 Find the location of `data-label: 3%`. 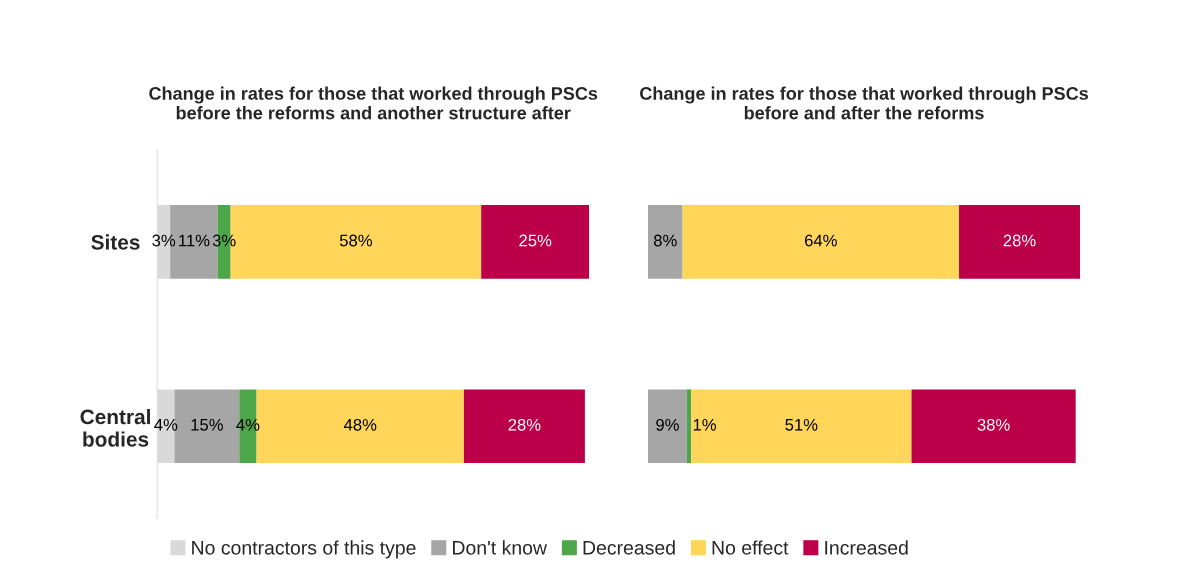

data-label: 3% is located at coordinates (164, 240).